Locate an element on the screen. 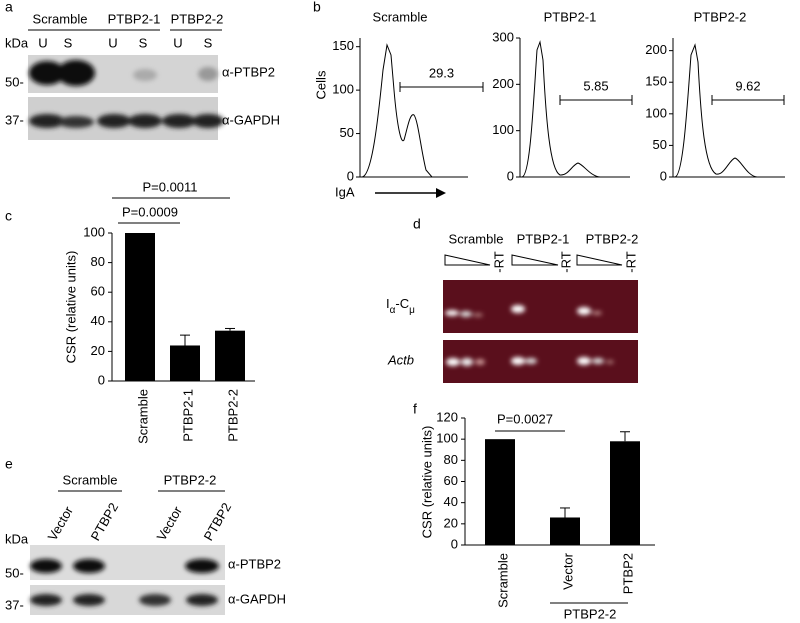 This screenshot has height=623, width=800. row-label-part: -C is located at coordinates (402, 303).